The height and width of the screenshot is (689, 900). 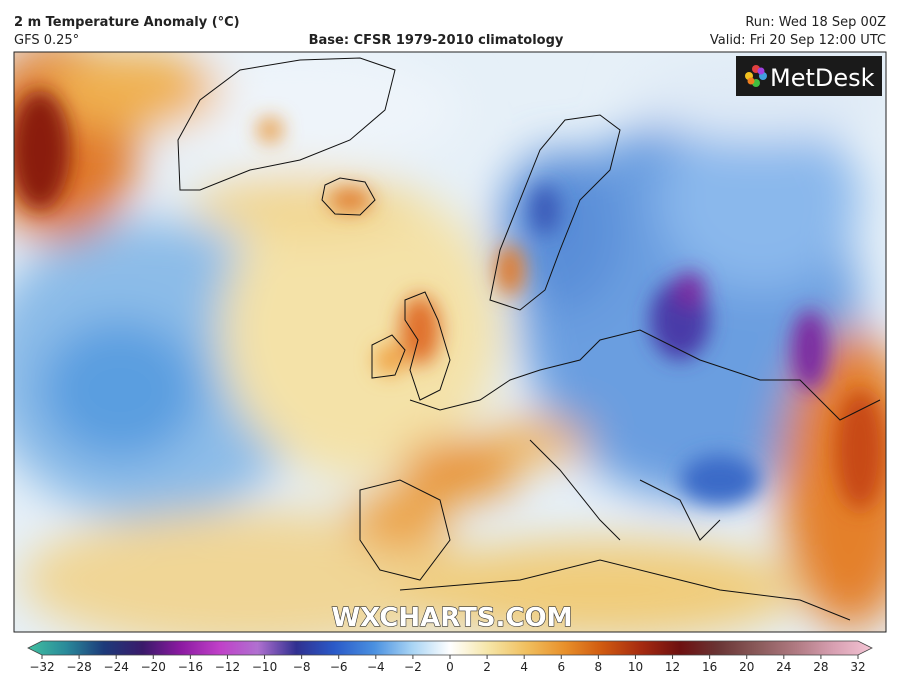 I want to click on colorbar-tick-label: 28, so click(x=820, y=667).